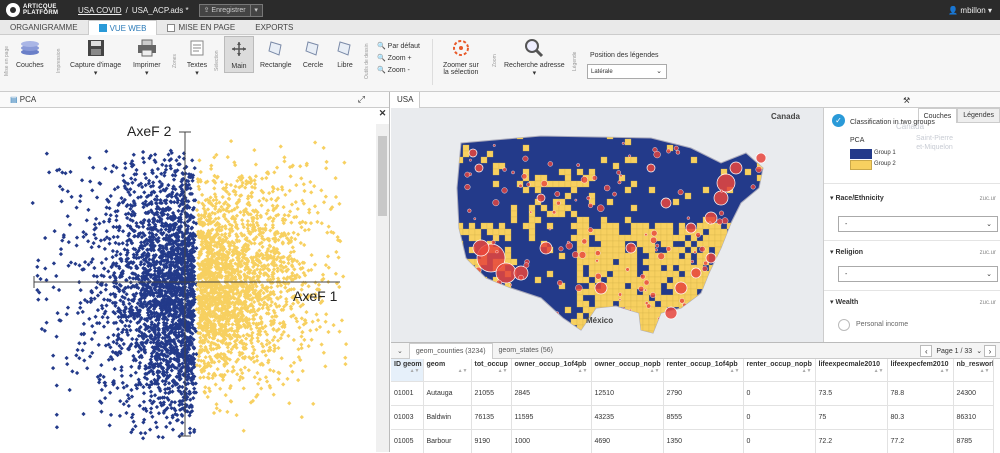 The image size is (1000, 453). I want to click on imprimer-button: Imprimer ▾, so click(147, 57).